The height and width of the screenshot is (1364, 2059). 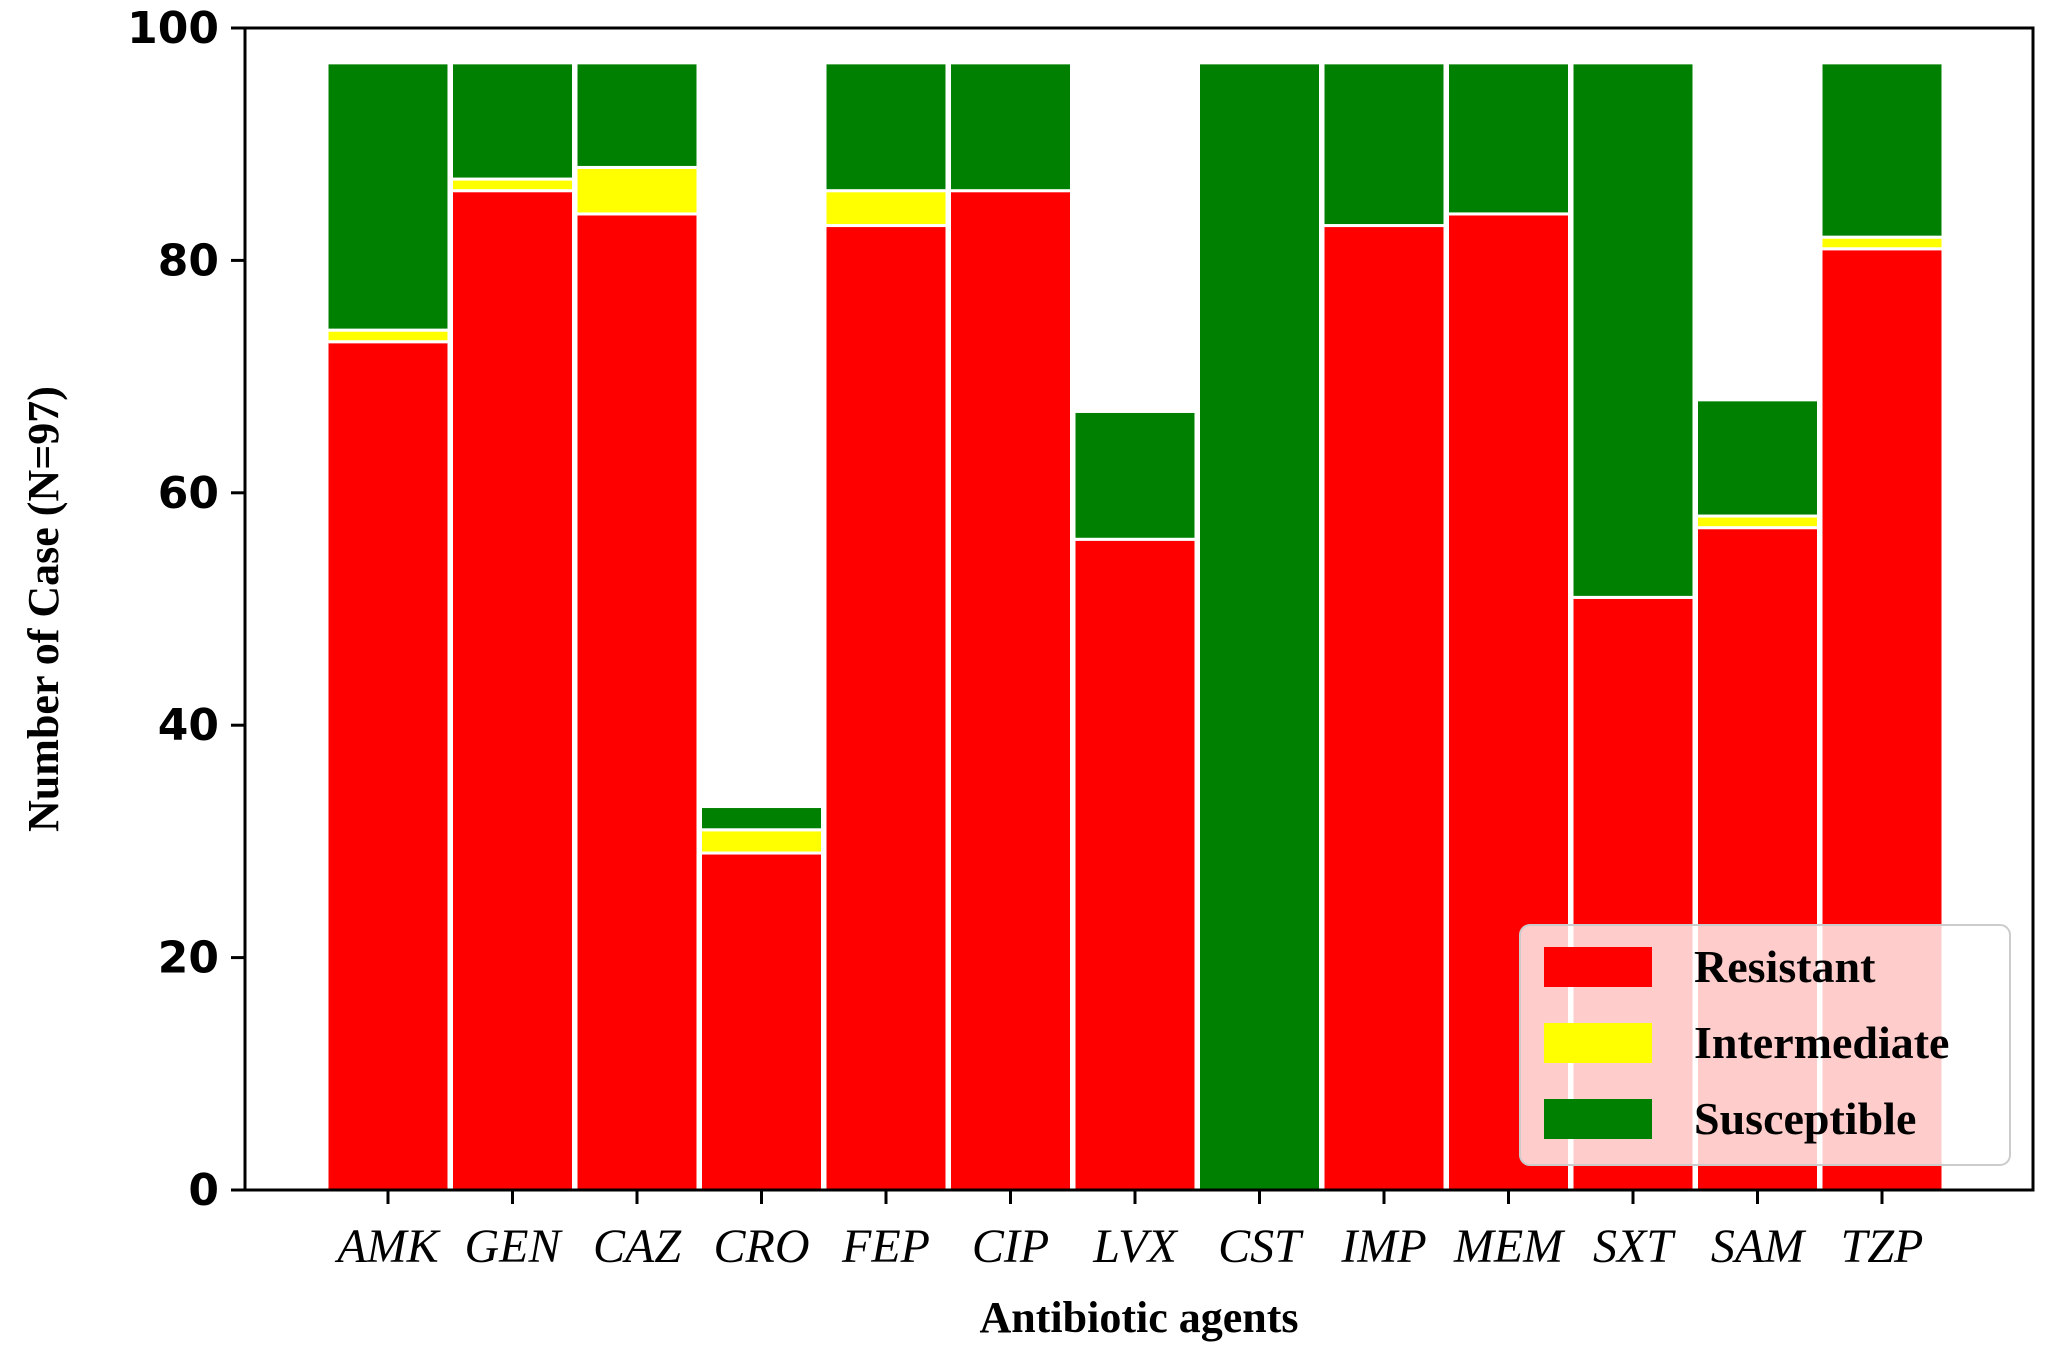 What do you see at coordinates (1135, 1246) in the screenshot?
I see `x-tick-label: LVX` at bounding box center [1135, 1246].